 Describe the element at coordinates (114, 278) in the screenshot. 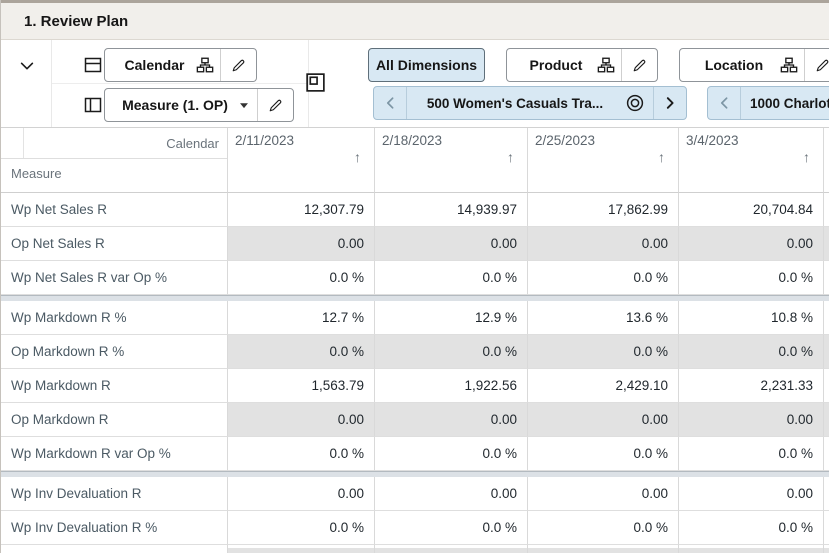

I see `row-header: Wp Net Sales R var Op %` at that location.